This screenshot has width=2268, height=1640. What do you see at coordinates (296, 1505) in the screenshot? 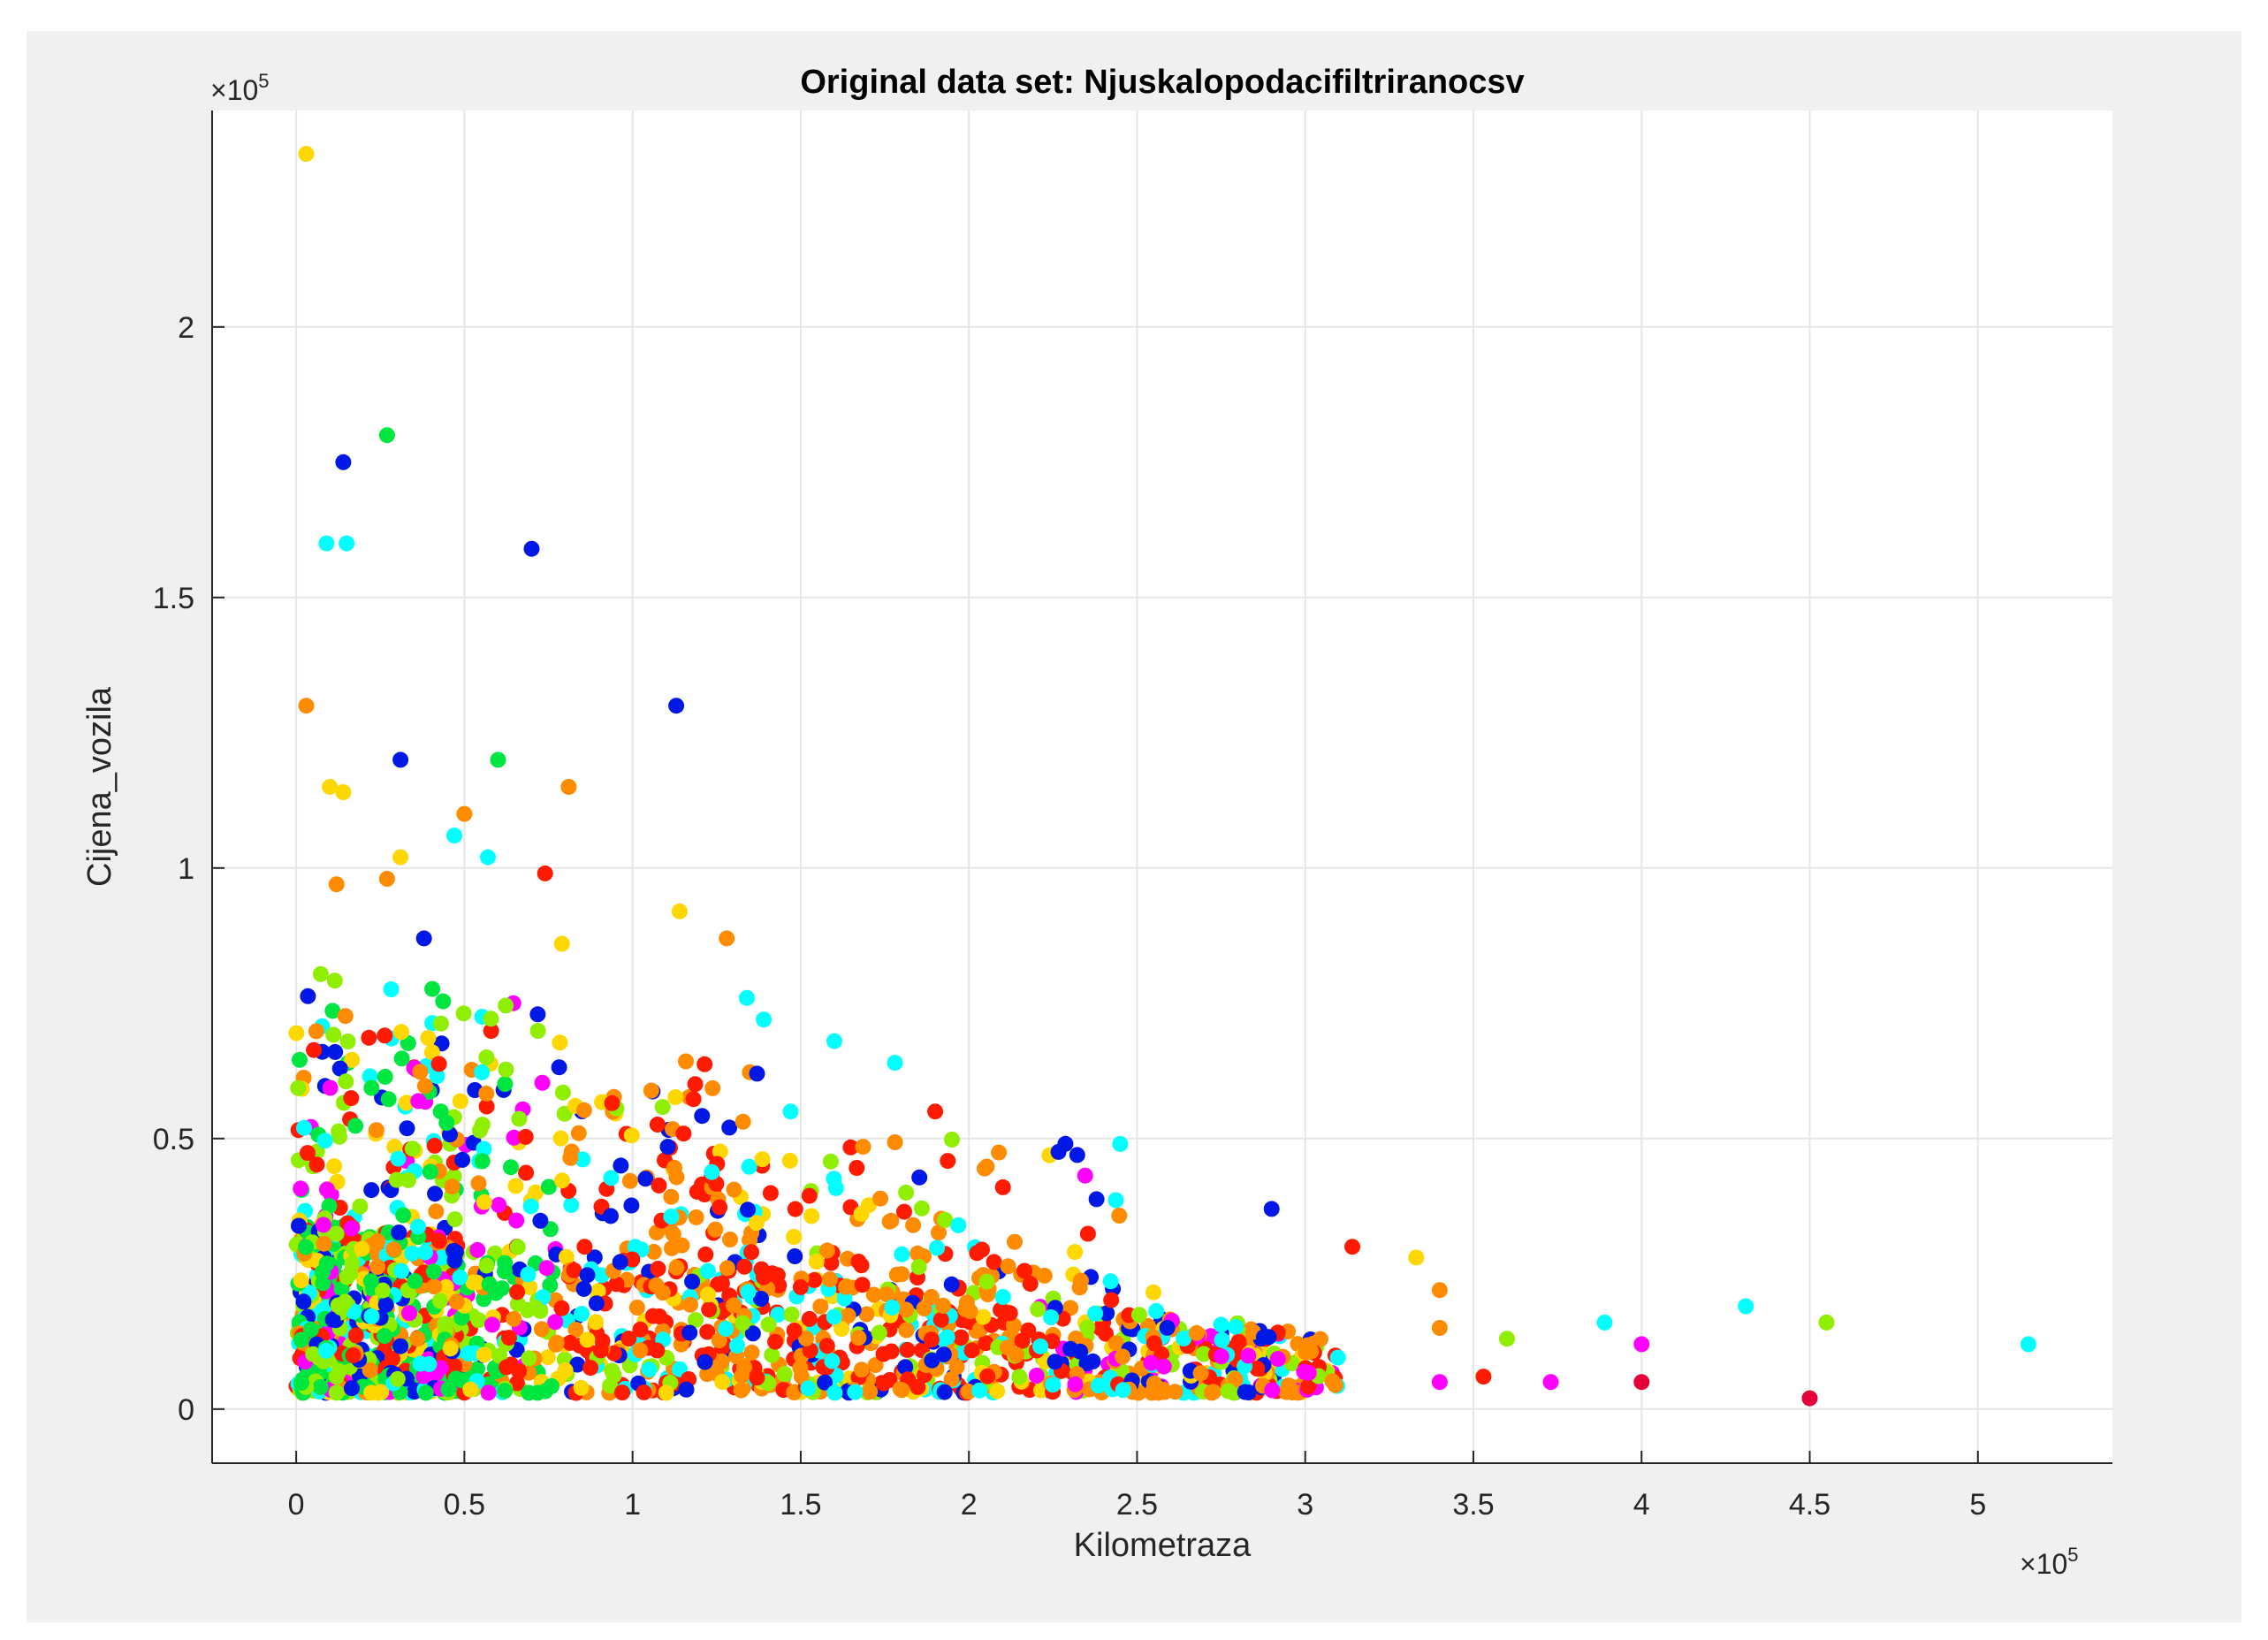
I see `x-tick-label: 0` at bounding box center [296, 1505].